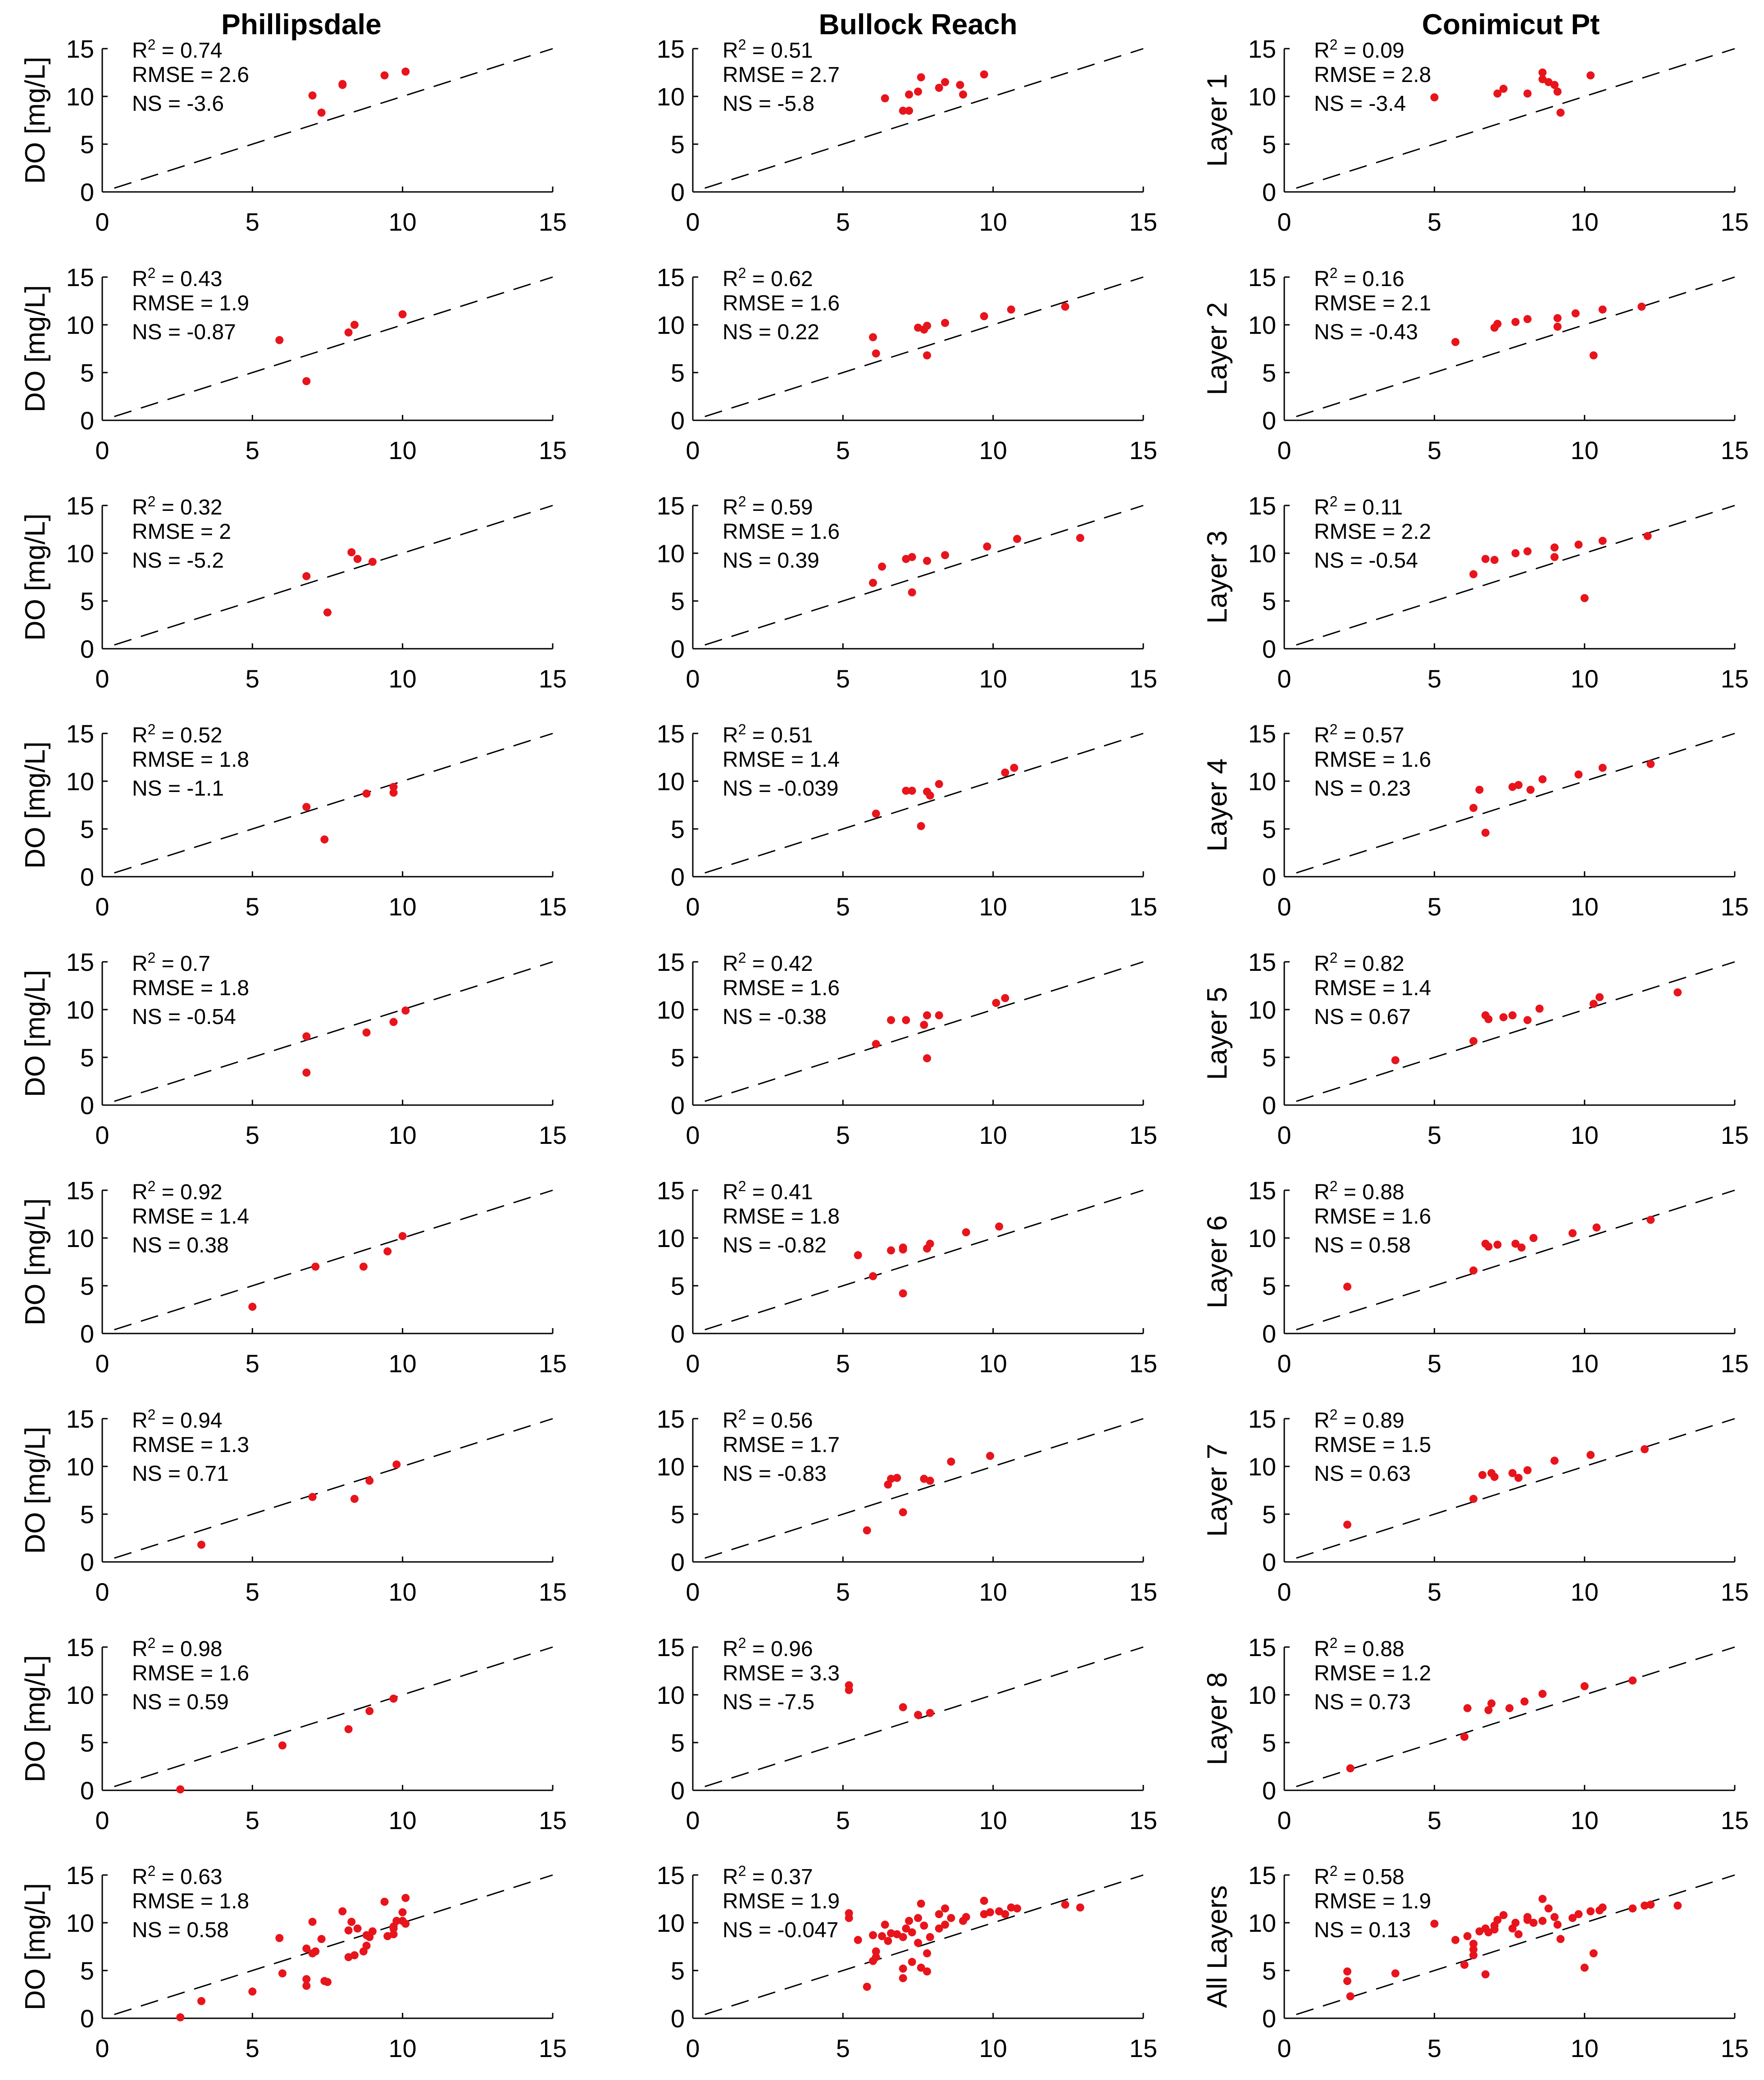  I want to click on y-axis-label: Layer 2, so click(1218, 349).